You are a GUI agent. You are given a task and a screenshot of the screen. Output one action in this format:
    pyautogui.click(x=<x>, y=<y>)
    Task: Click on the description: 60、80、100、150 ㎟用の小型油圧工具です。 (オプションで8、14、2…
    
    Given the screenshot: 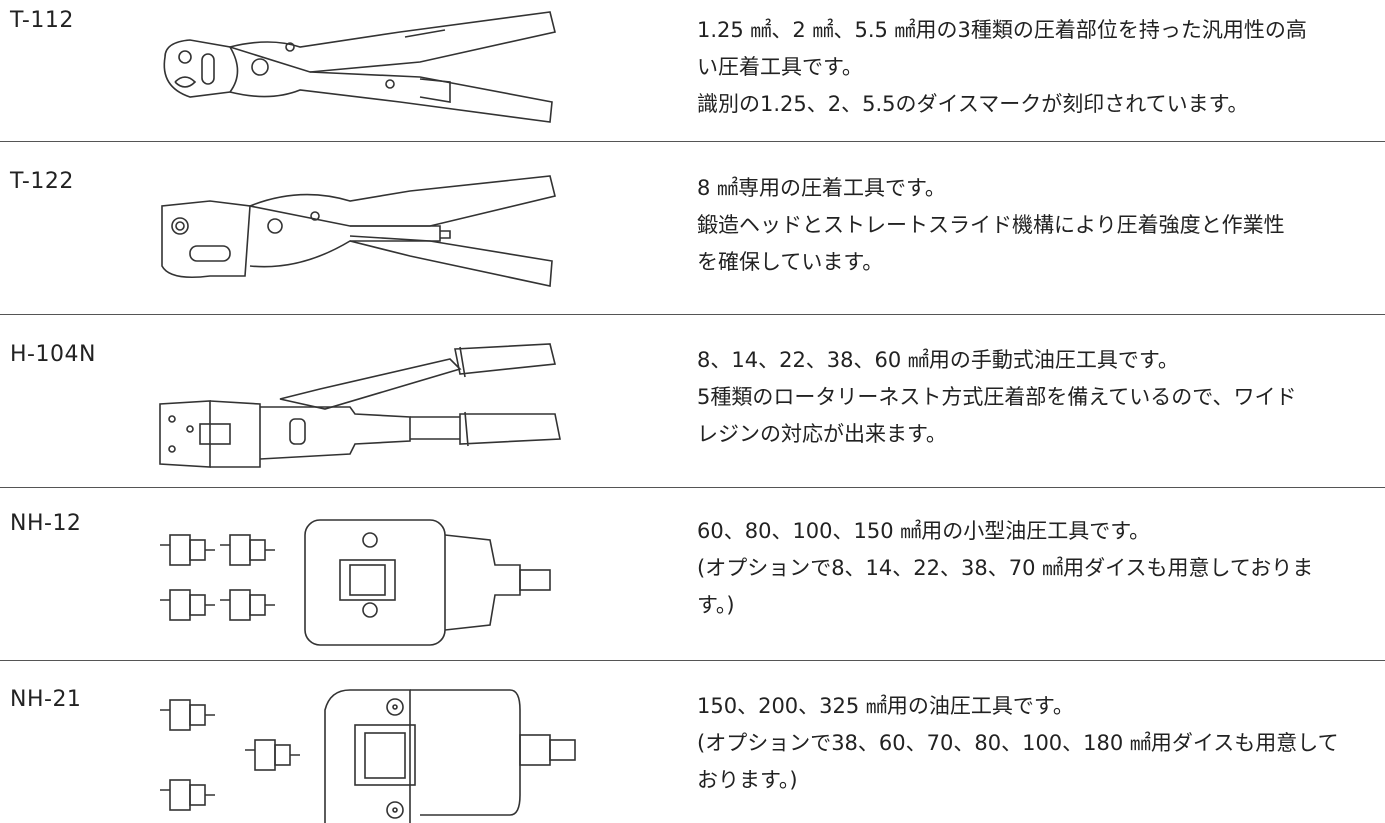 What is the action you would take?
    pyautogui.click(x=1041, y=568)
    